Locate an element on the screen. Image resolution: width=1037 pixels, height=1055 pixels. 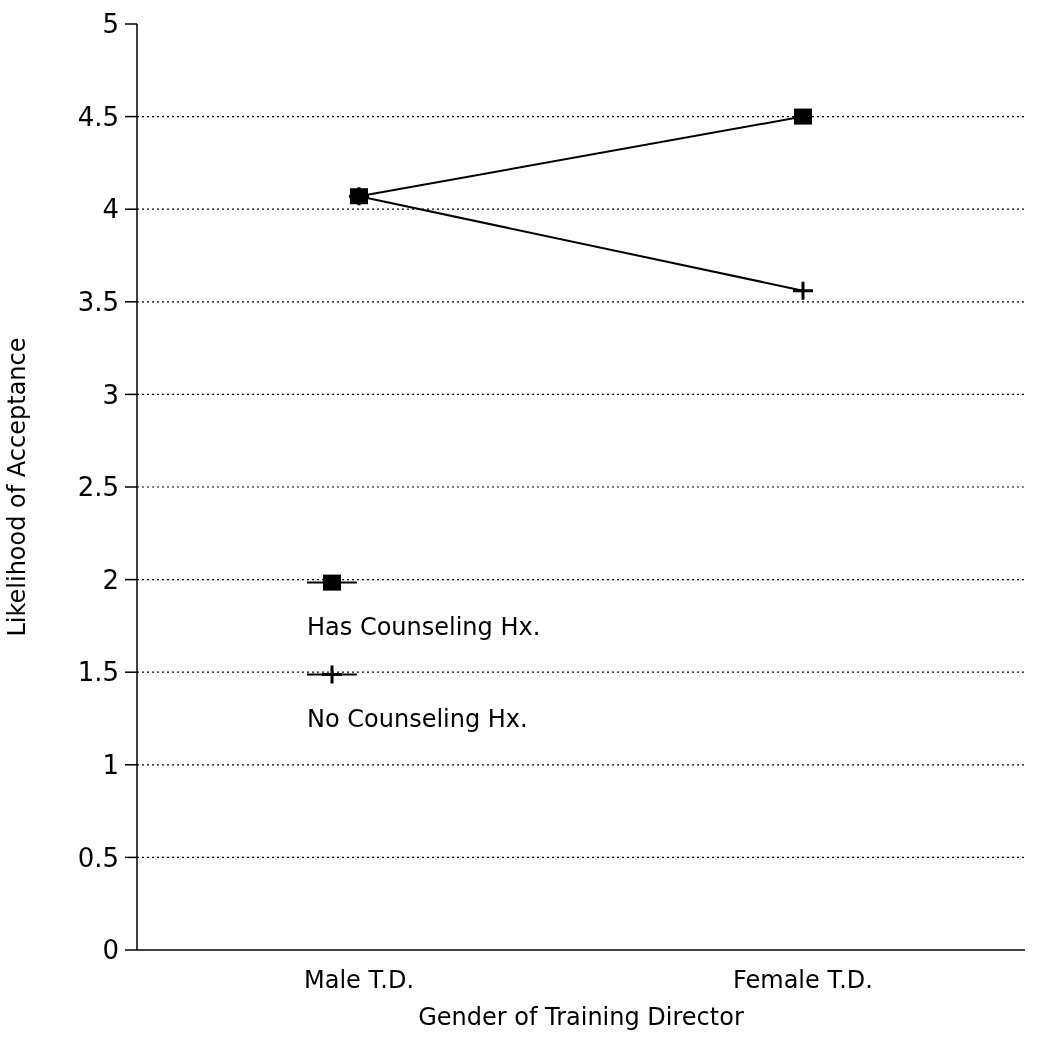
x-axis-title: Gender of Training Director is located at coordinates (581, 1017).